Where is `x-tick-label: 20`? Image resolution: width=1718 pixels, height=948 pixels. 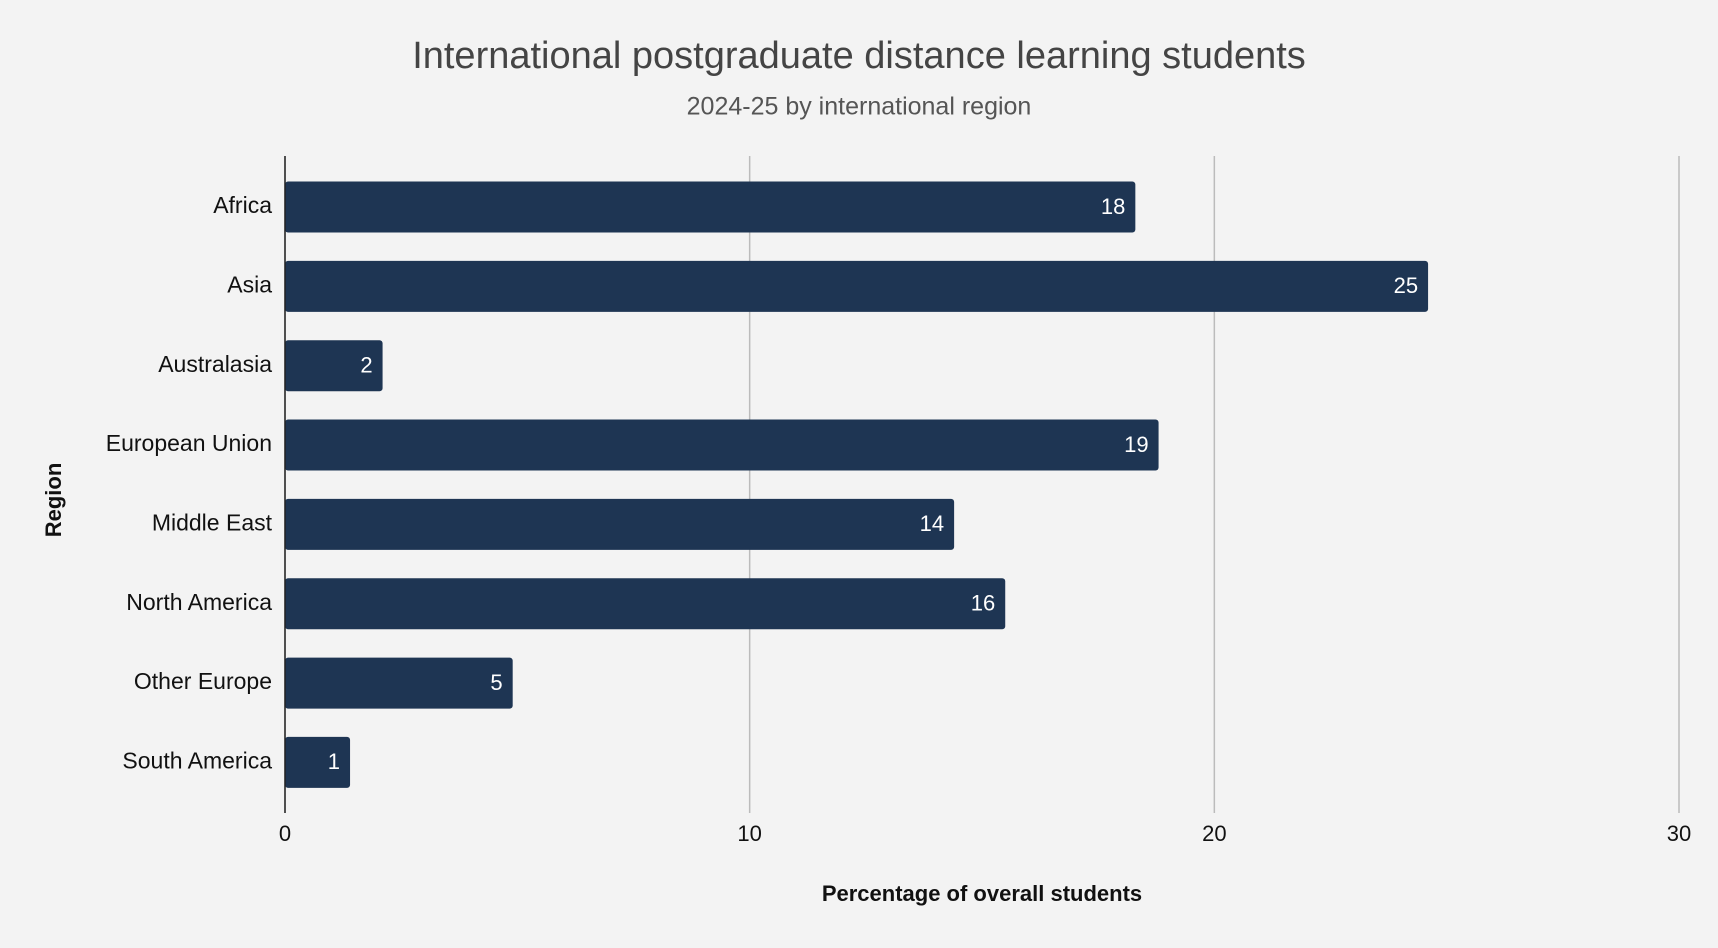 x-tick-label: 20 is located at coordinates (1214, 833).